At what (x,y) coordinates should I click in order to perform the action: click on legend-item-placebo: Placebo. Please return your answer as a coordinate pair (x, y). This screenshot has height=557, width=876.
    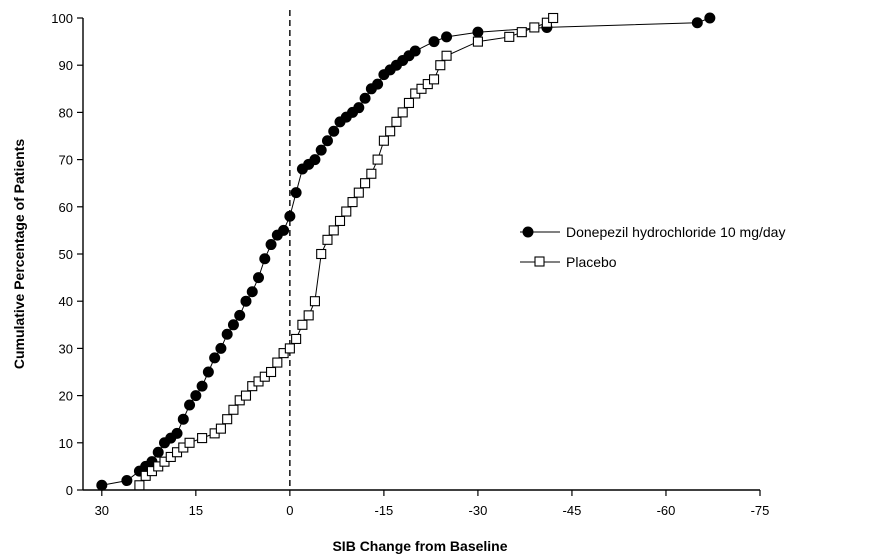
    Looking at the image, I should click on (568, 262).